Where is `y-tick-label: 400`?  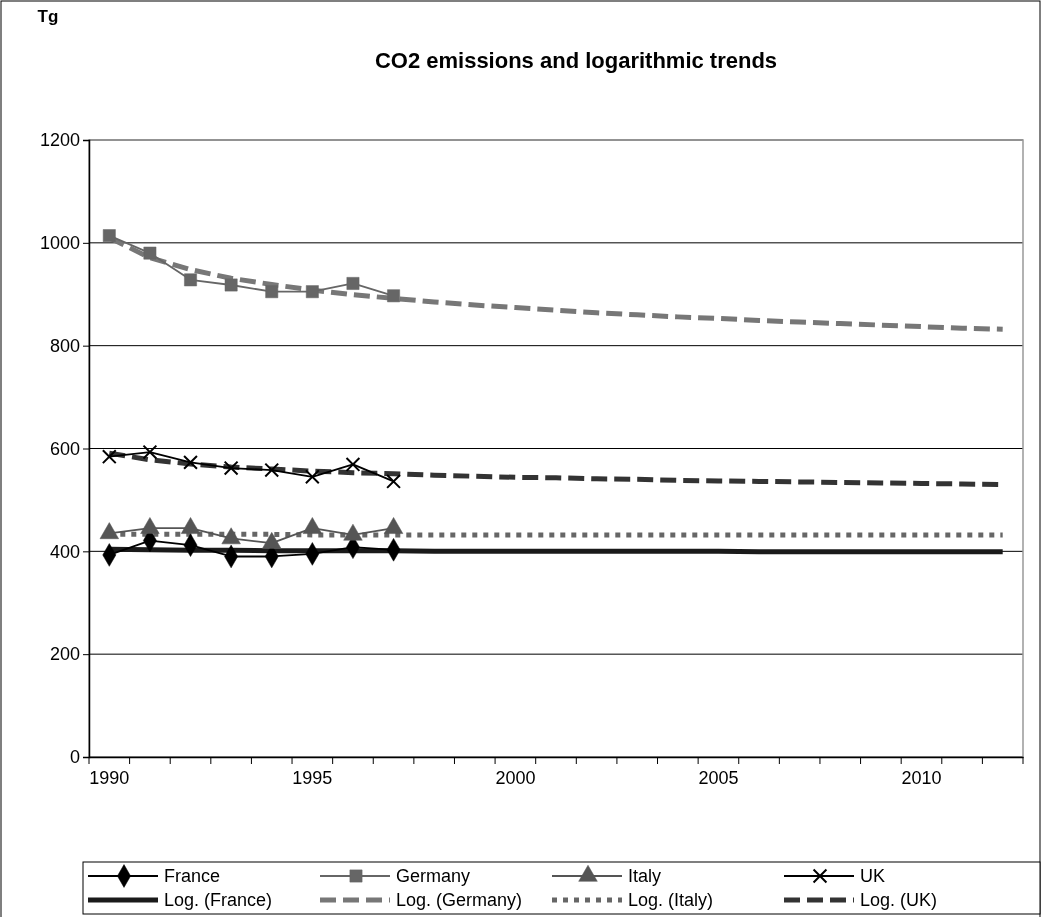 y-tick-label: 400 is located at coordinates (64, 551).